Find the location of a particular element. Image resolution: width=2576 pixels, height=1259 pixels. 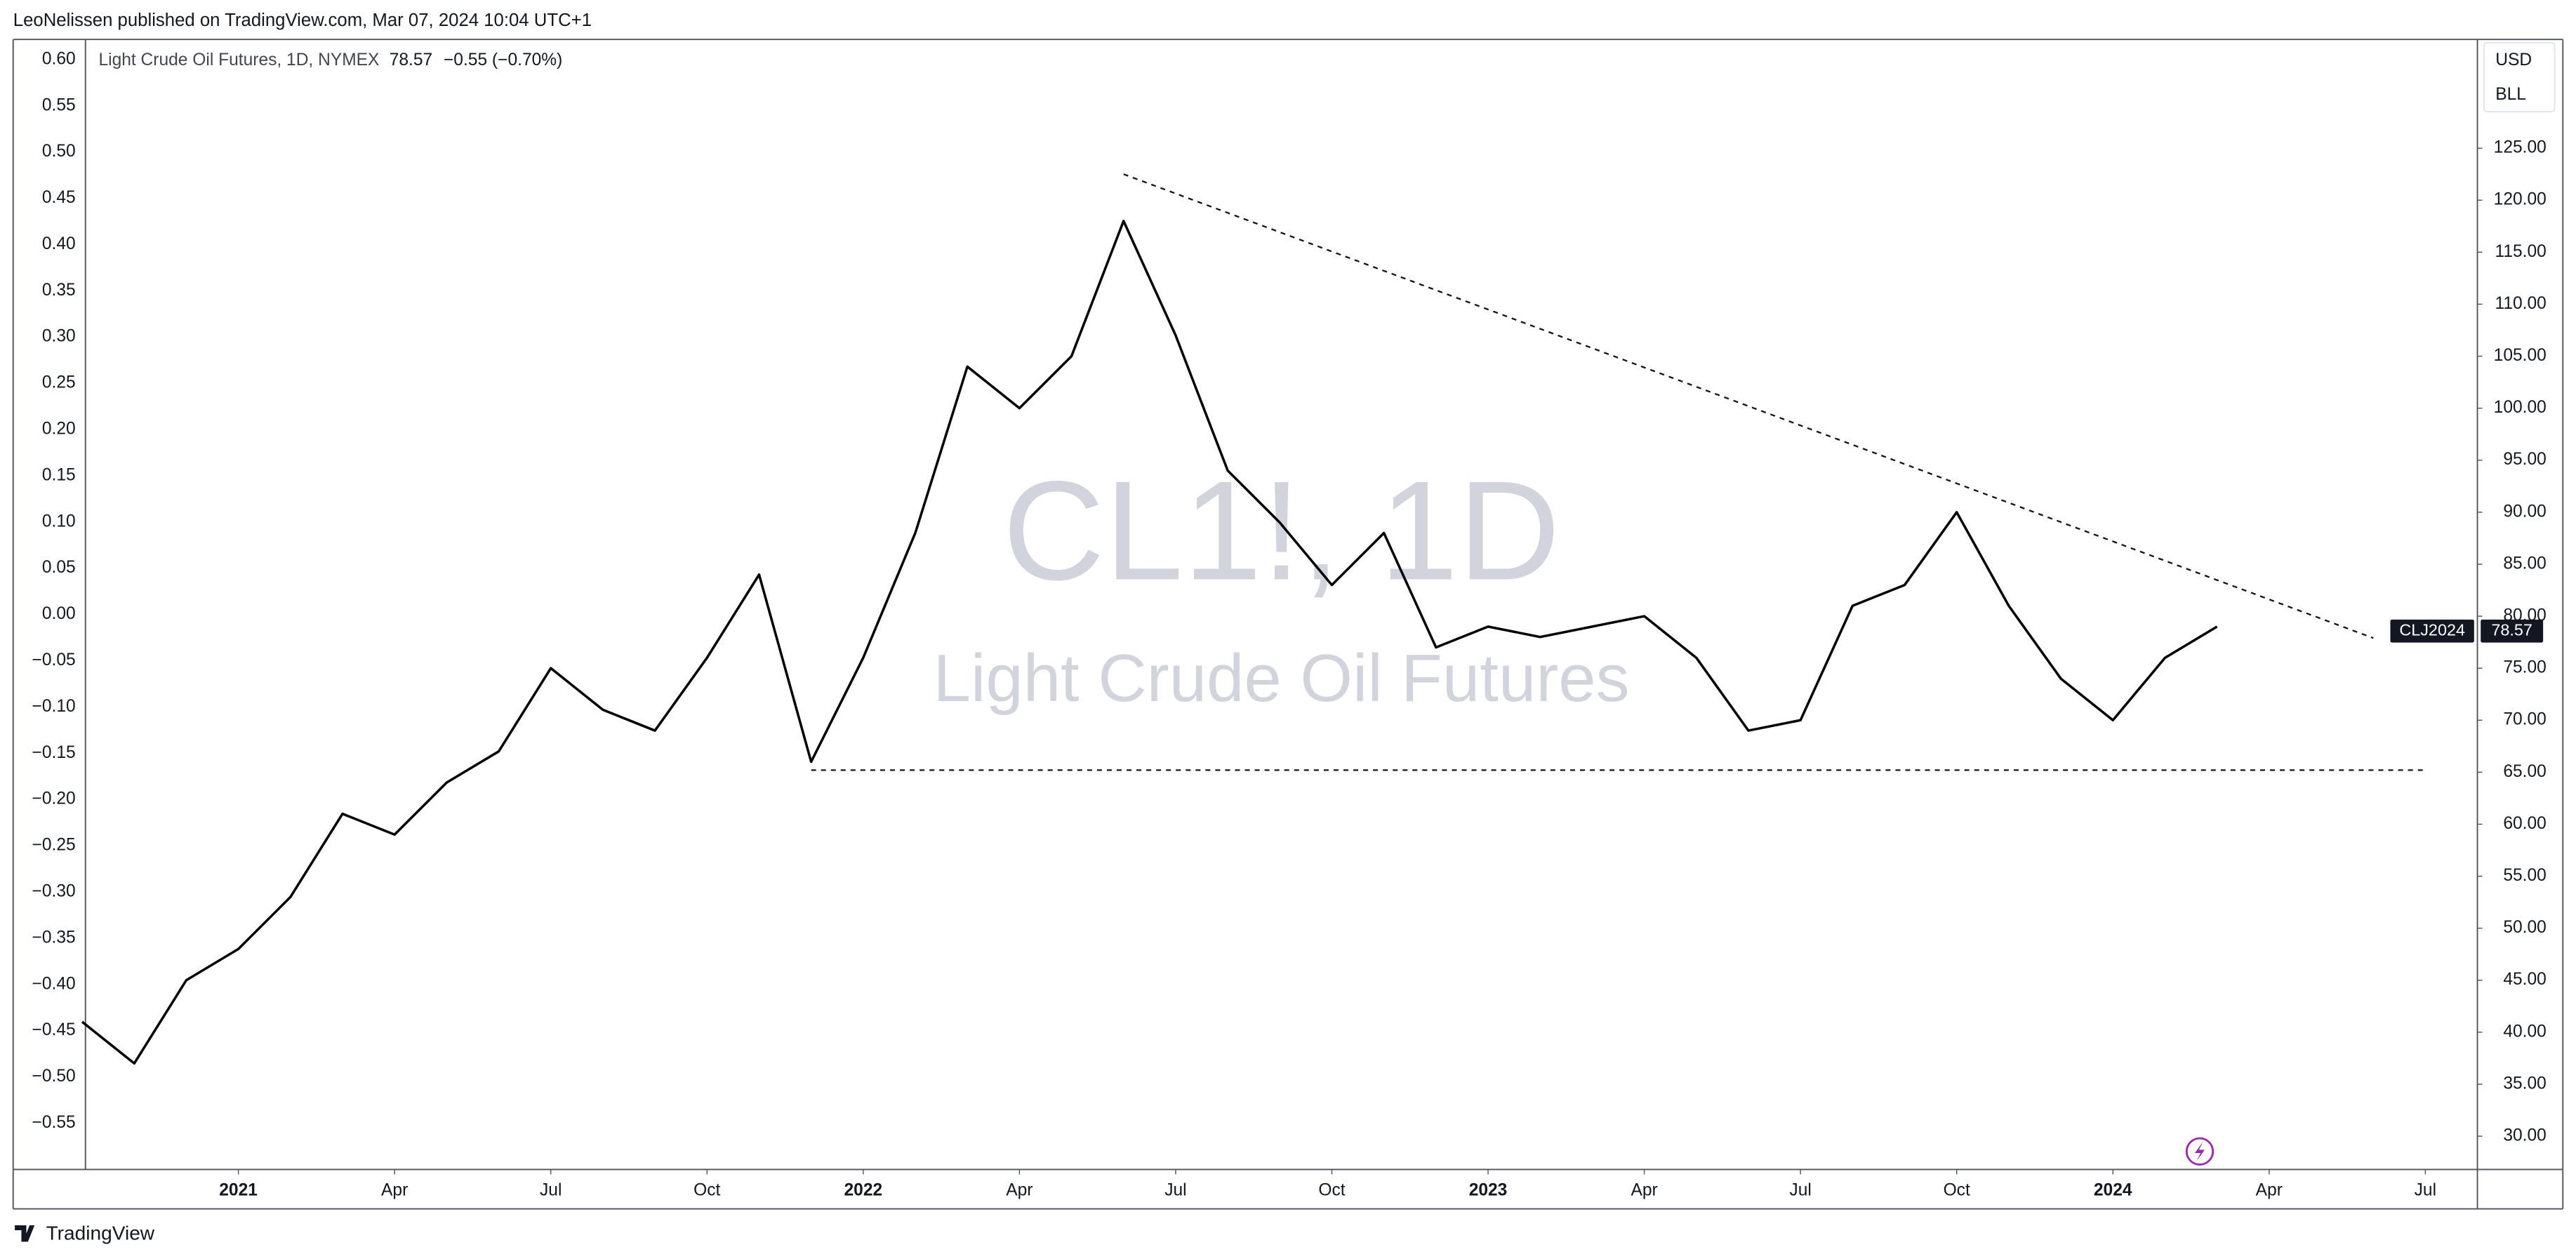

y-tick-label: −0.20 is located at coordinates (54, 799).